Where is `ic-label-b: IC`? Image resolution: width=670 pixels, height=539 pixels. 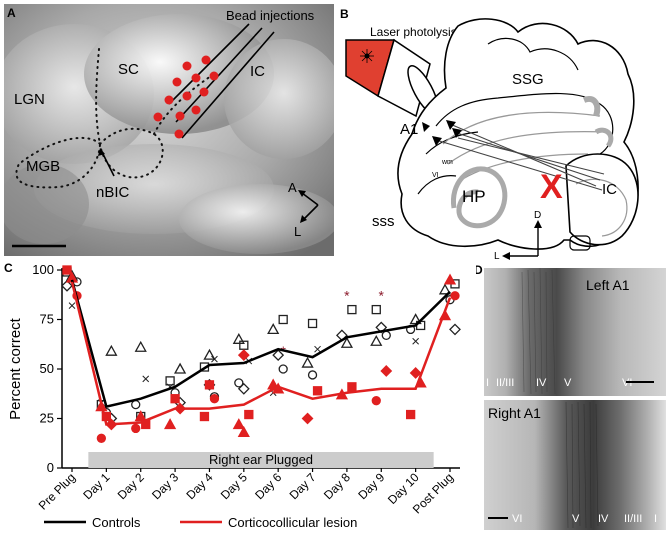
ic-label-b: IC is located at coordinates (609, 189).